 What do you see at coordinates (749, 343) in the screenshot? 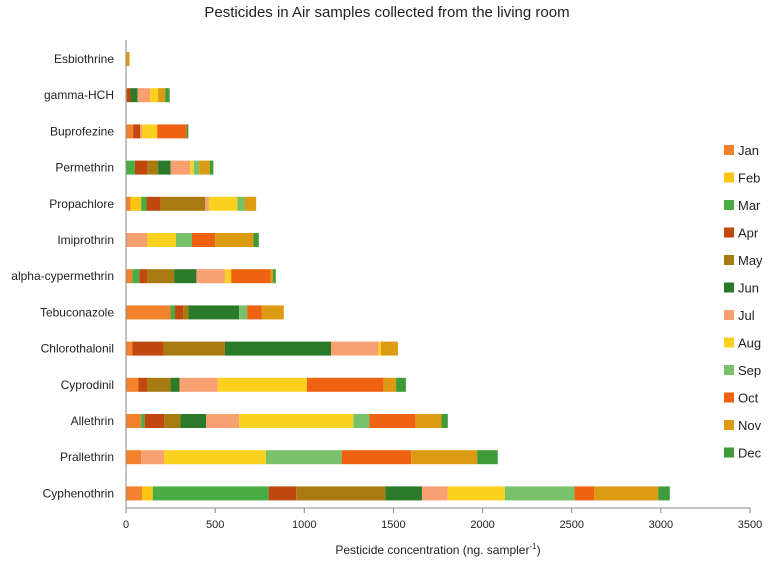
I see `legend-label-aug: Aug` at bounding box center [749, 343].